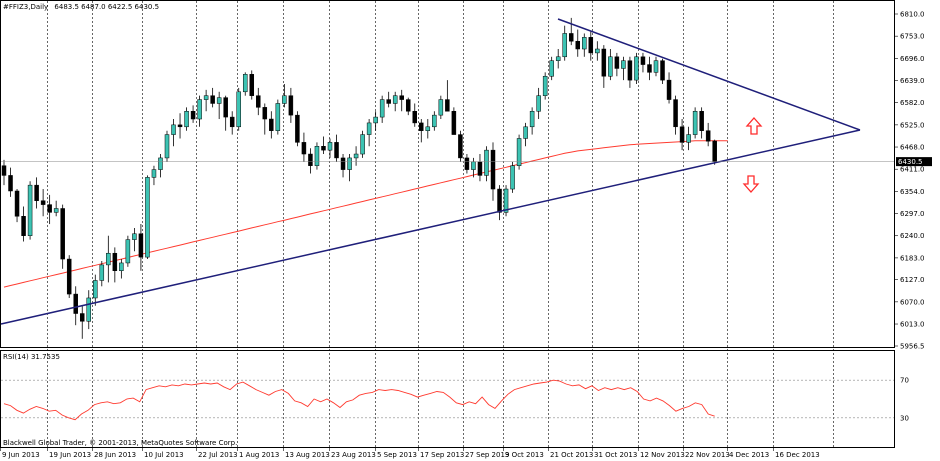  I want to click on time-tick-label: 9 Oct 2013, so click(524, 455).